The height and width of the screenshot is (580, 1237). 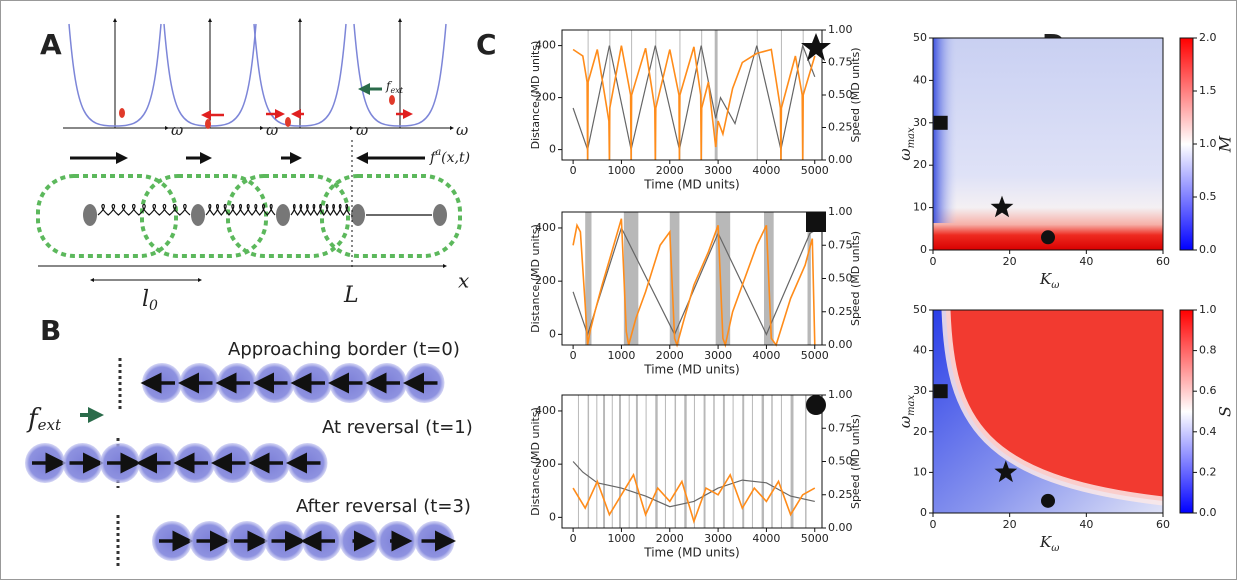 I want to click on colorbar-tick-label: 0.6, so click(x=1208, y=390).